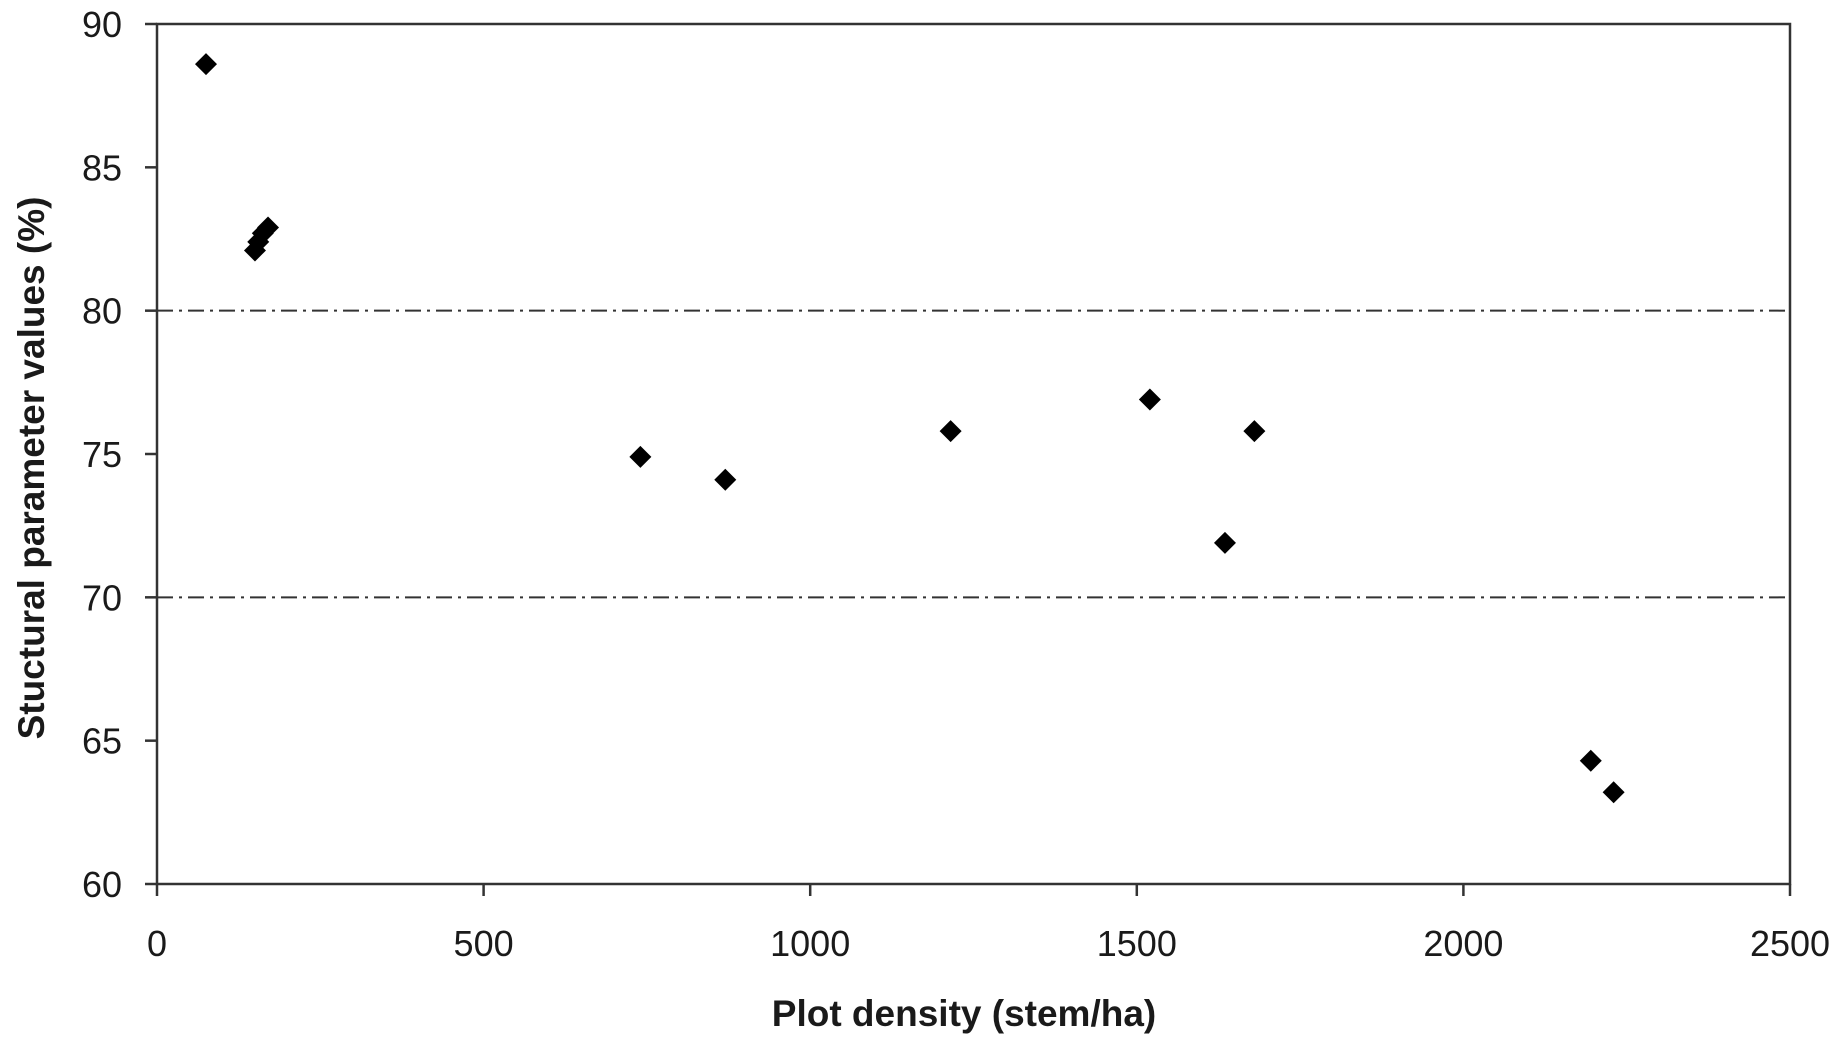  I want to click on y-tick-label: 90, so click(102, 24).